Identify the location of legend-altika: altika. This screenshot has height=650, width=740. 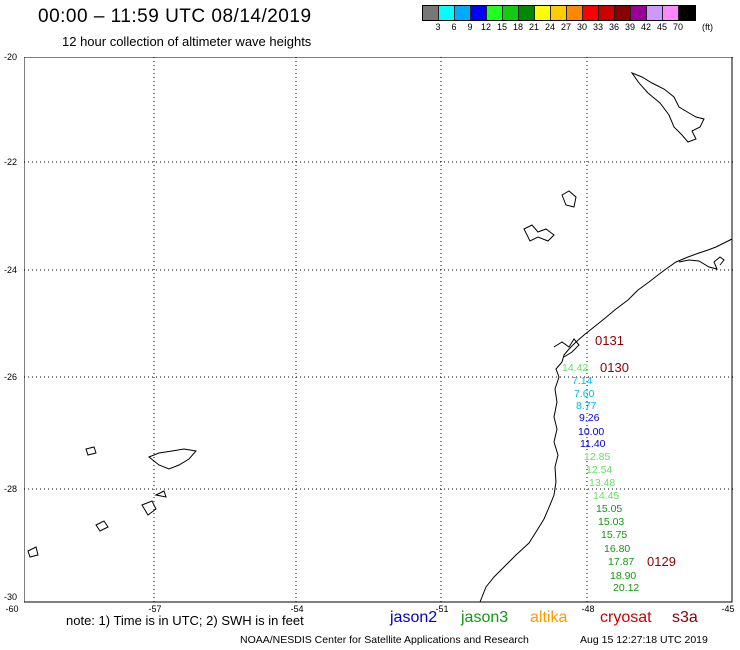
(549, 617).